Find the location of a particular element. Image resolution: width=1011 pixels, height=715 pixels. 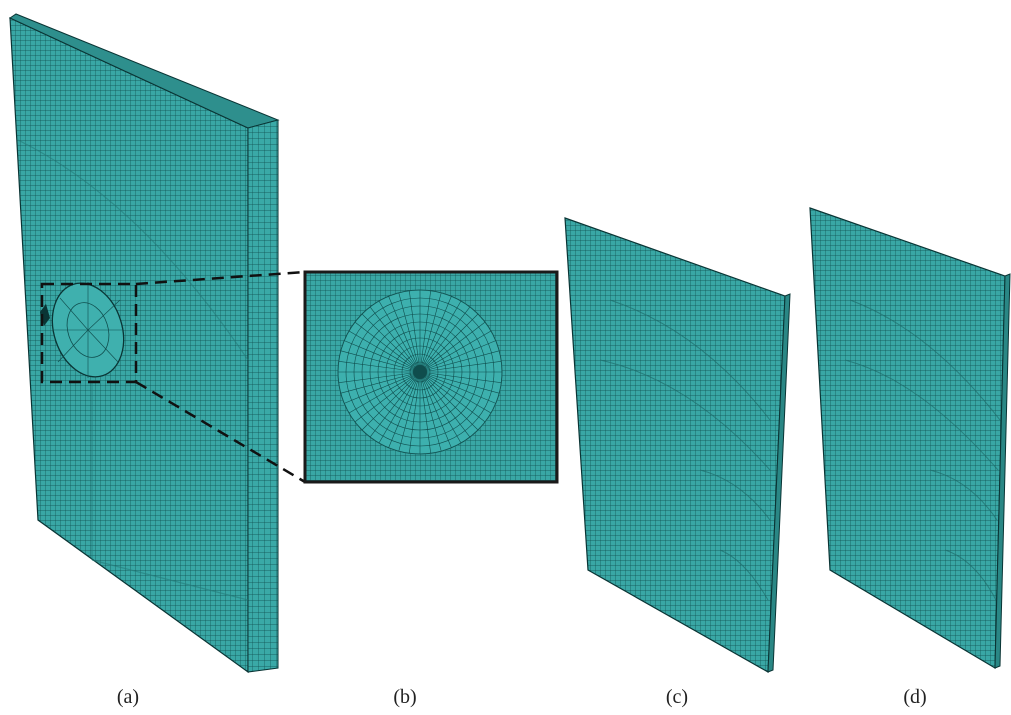

zoom-connectors is located at coordinates (220, 377).